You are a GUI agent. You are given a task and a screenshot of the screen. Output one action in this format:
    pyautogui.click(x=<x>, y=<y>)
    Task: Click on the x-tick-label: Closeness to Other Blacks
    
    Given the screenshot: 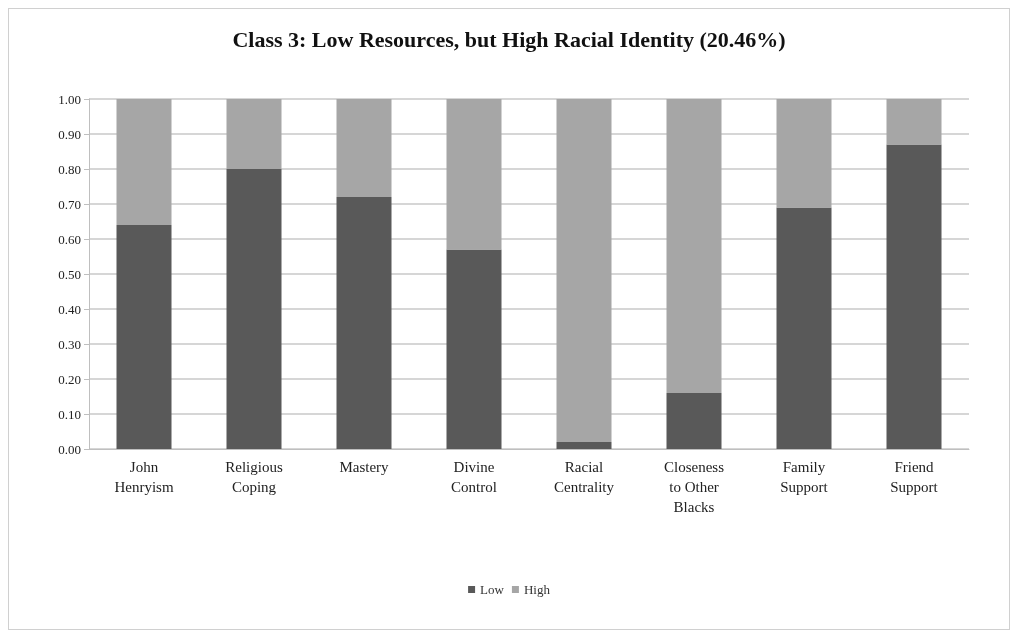 What is the action you would take?
    pyautogui.click(x=694, y=487)
    